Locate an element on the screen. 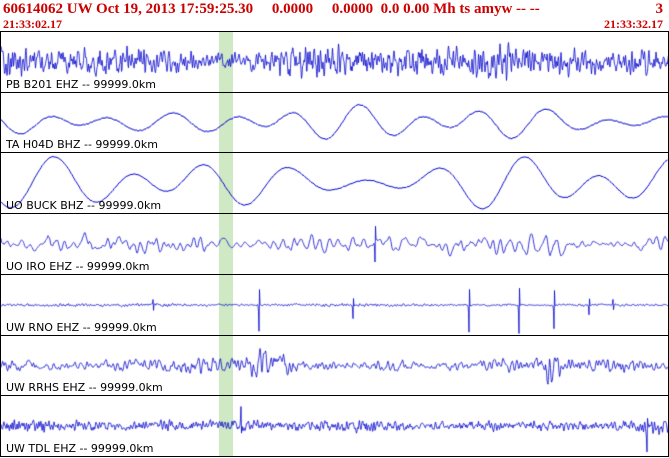  trace-panel: UW TDL EHZ -- 99999.0km is located at coordinates (334, 426).